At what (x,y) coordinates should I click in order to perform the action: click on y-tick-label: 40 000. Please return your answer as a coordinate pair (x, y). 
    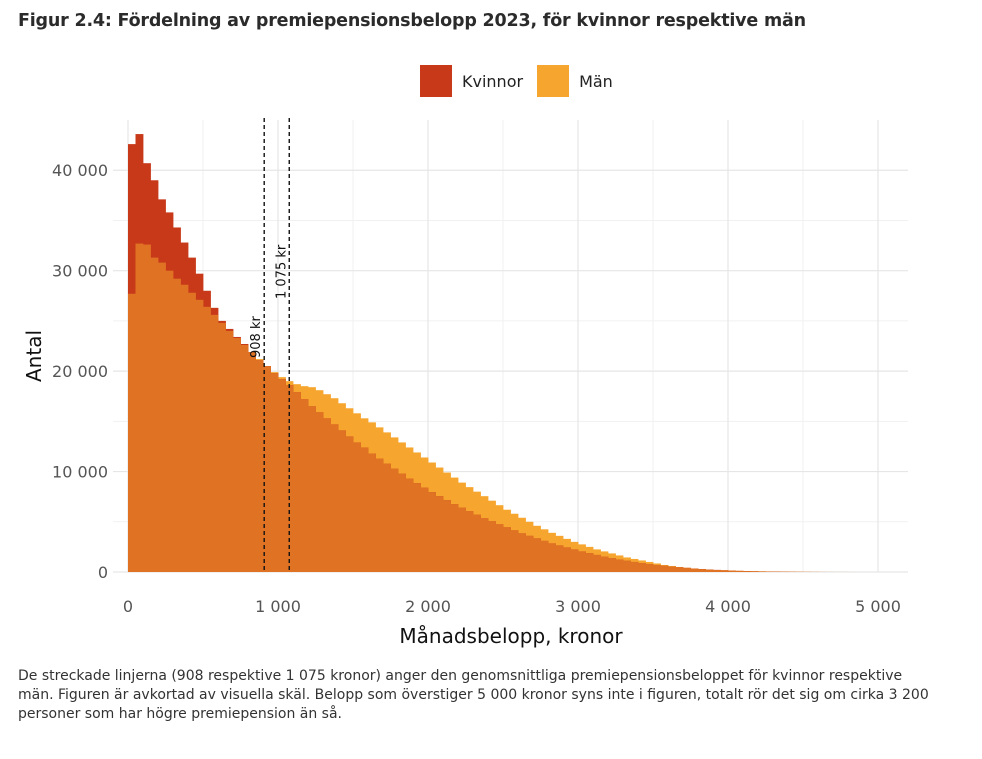
    Looking at the image, I should click on (80, 170).